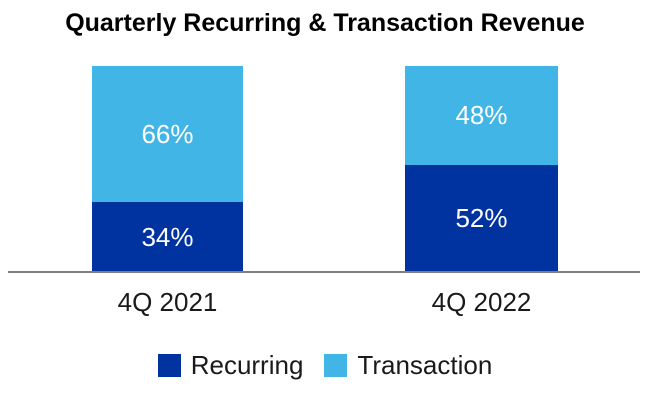 The width and height of the screenshot is (650, 400). I want to click on data-label-recurring-4q-2022: 52%, so click(481, 218).